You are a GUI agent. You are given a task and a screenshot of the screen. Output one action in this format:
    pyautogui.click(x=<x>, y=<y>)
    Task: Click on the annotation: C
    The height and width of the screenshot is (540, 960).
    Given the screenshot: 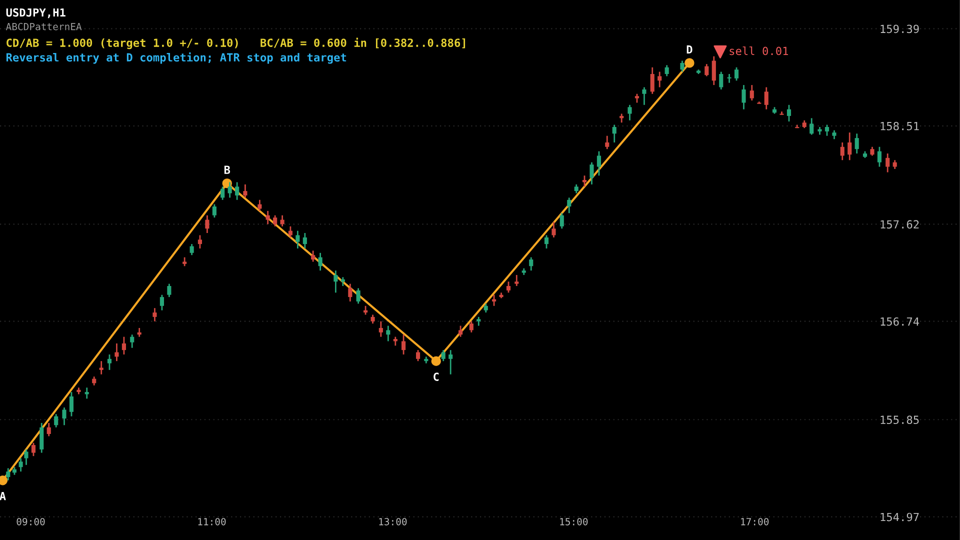 What is the action you would take?
    pyautogui.click(x=436, y=376)
    